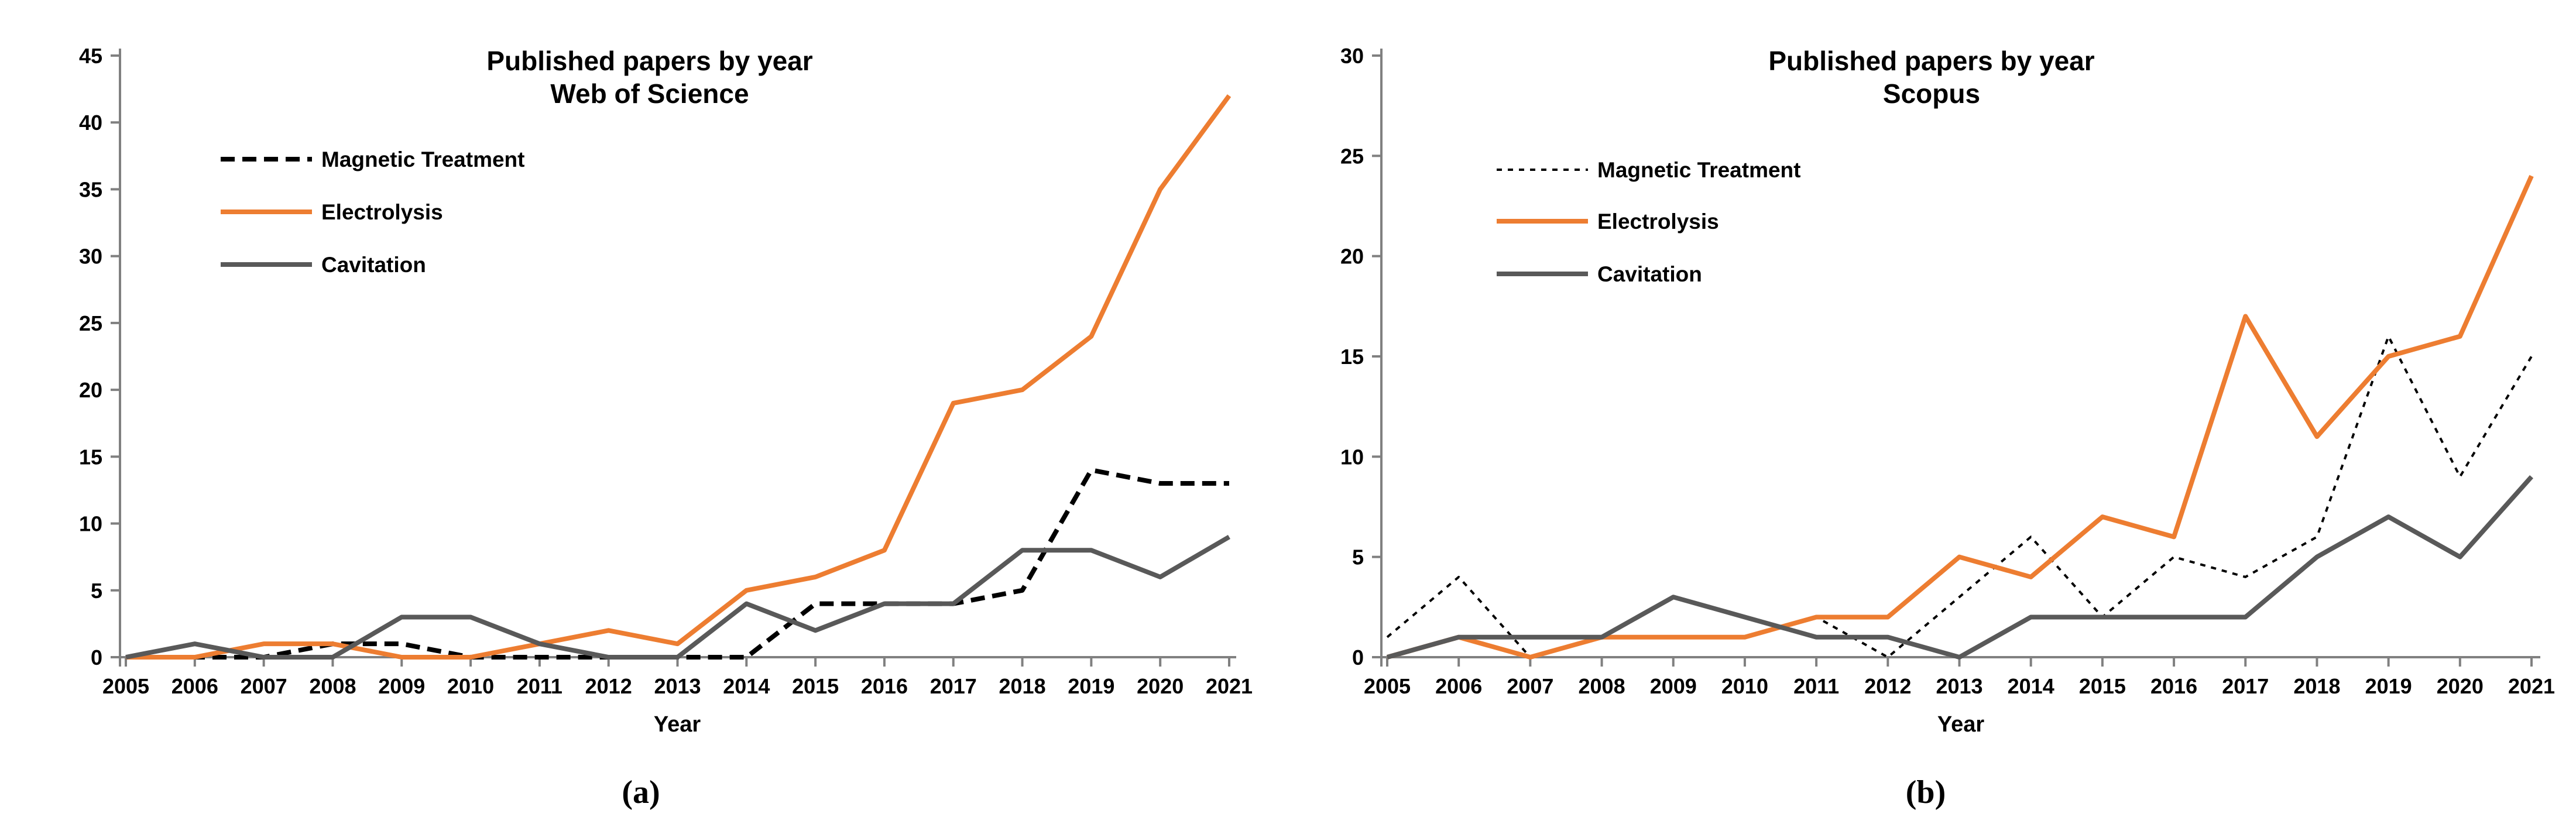 The image size is (2576, 831). Describe the element at coordinates (649, 93) in the screenshot. I see `chart-subtitle: Web of Science` at that location.